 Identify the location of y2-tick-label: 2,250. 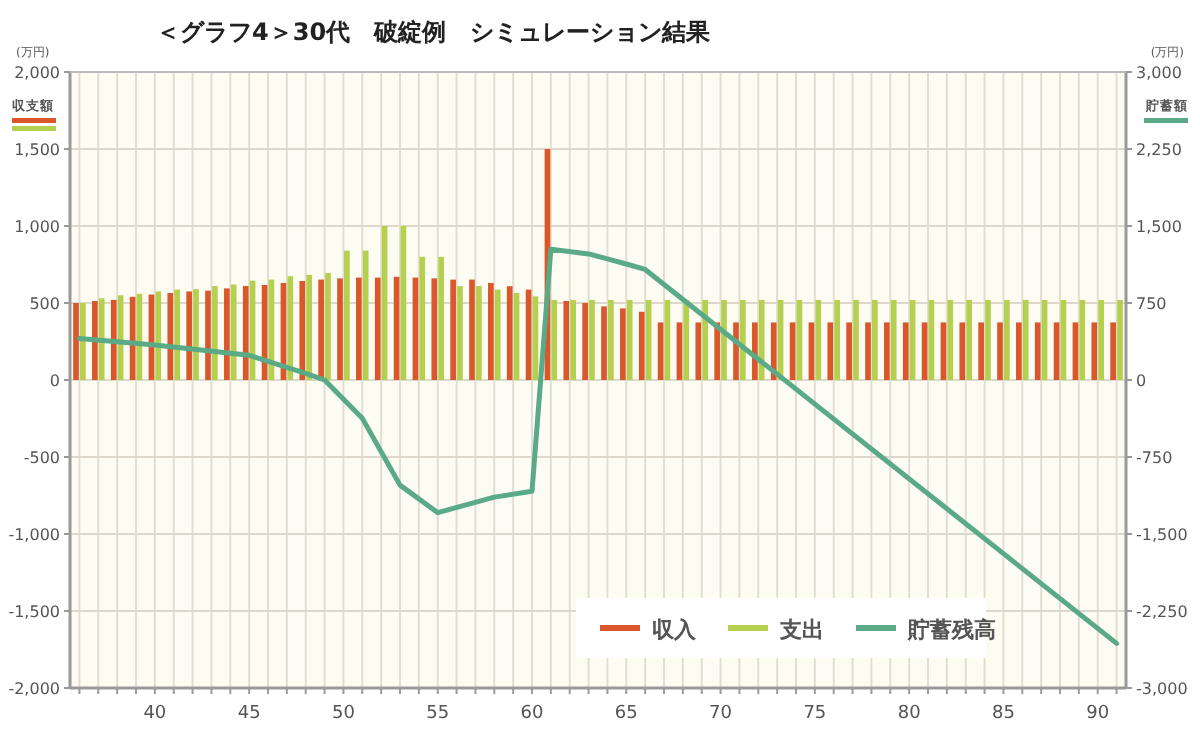
(1159, 150).